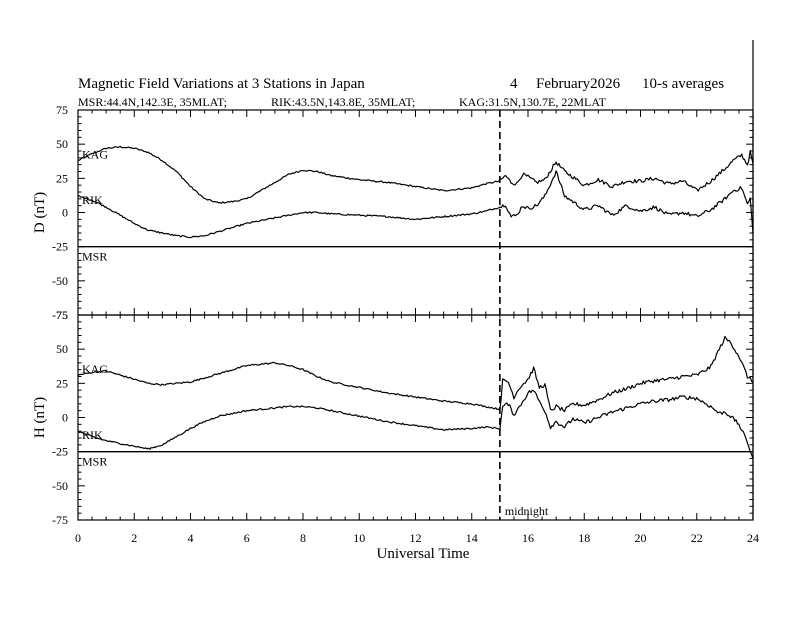  What do you see at coordinates (60, 520) in the screenshot?
I see `panel-h-y-tick-label: -75` at bounding box center [60, 520].